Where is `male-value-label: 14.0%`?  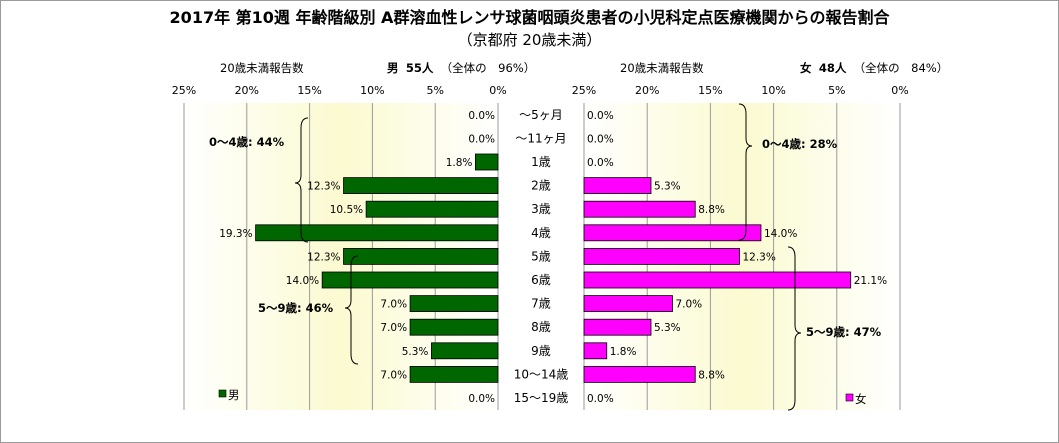
male-value-label: 14.0% is located at coordinates (302, 281).